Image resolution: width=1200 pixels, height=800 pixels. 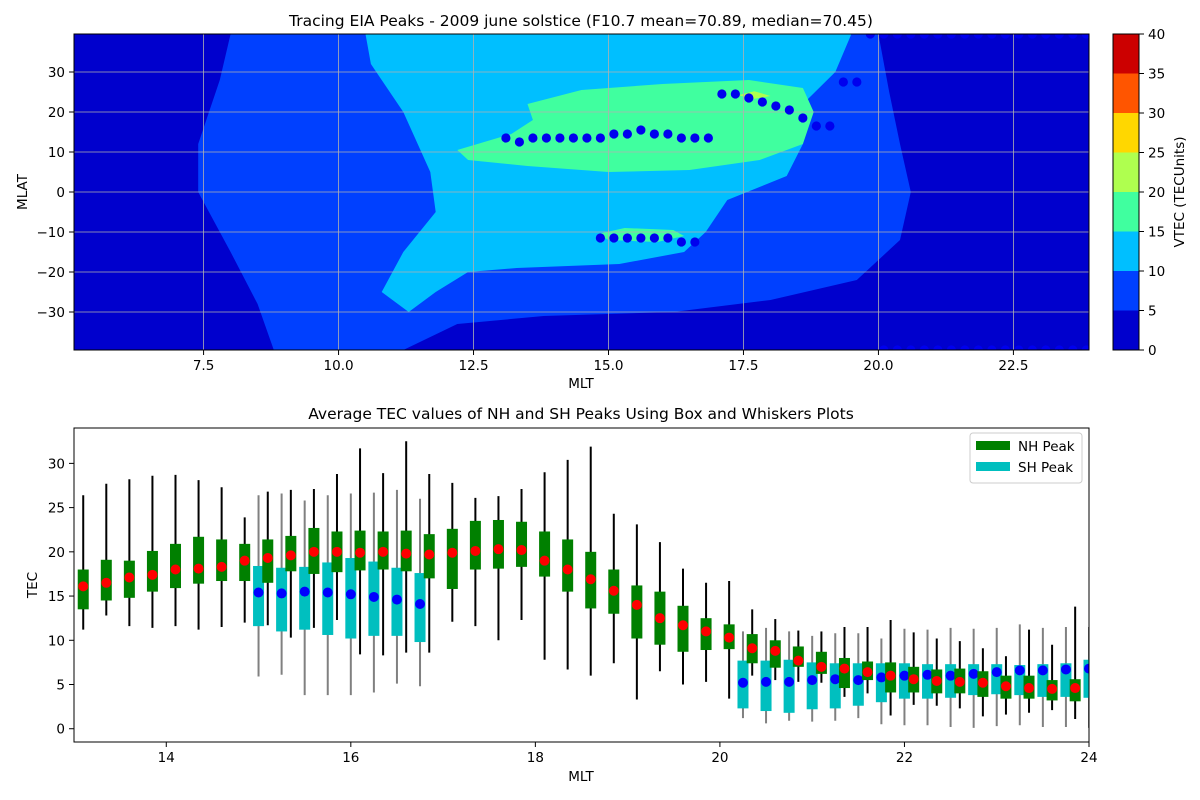 I want to click on colorbar-label: VTEC (TECUnits), so click(x=1180, y=192).